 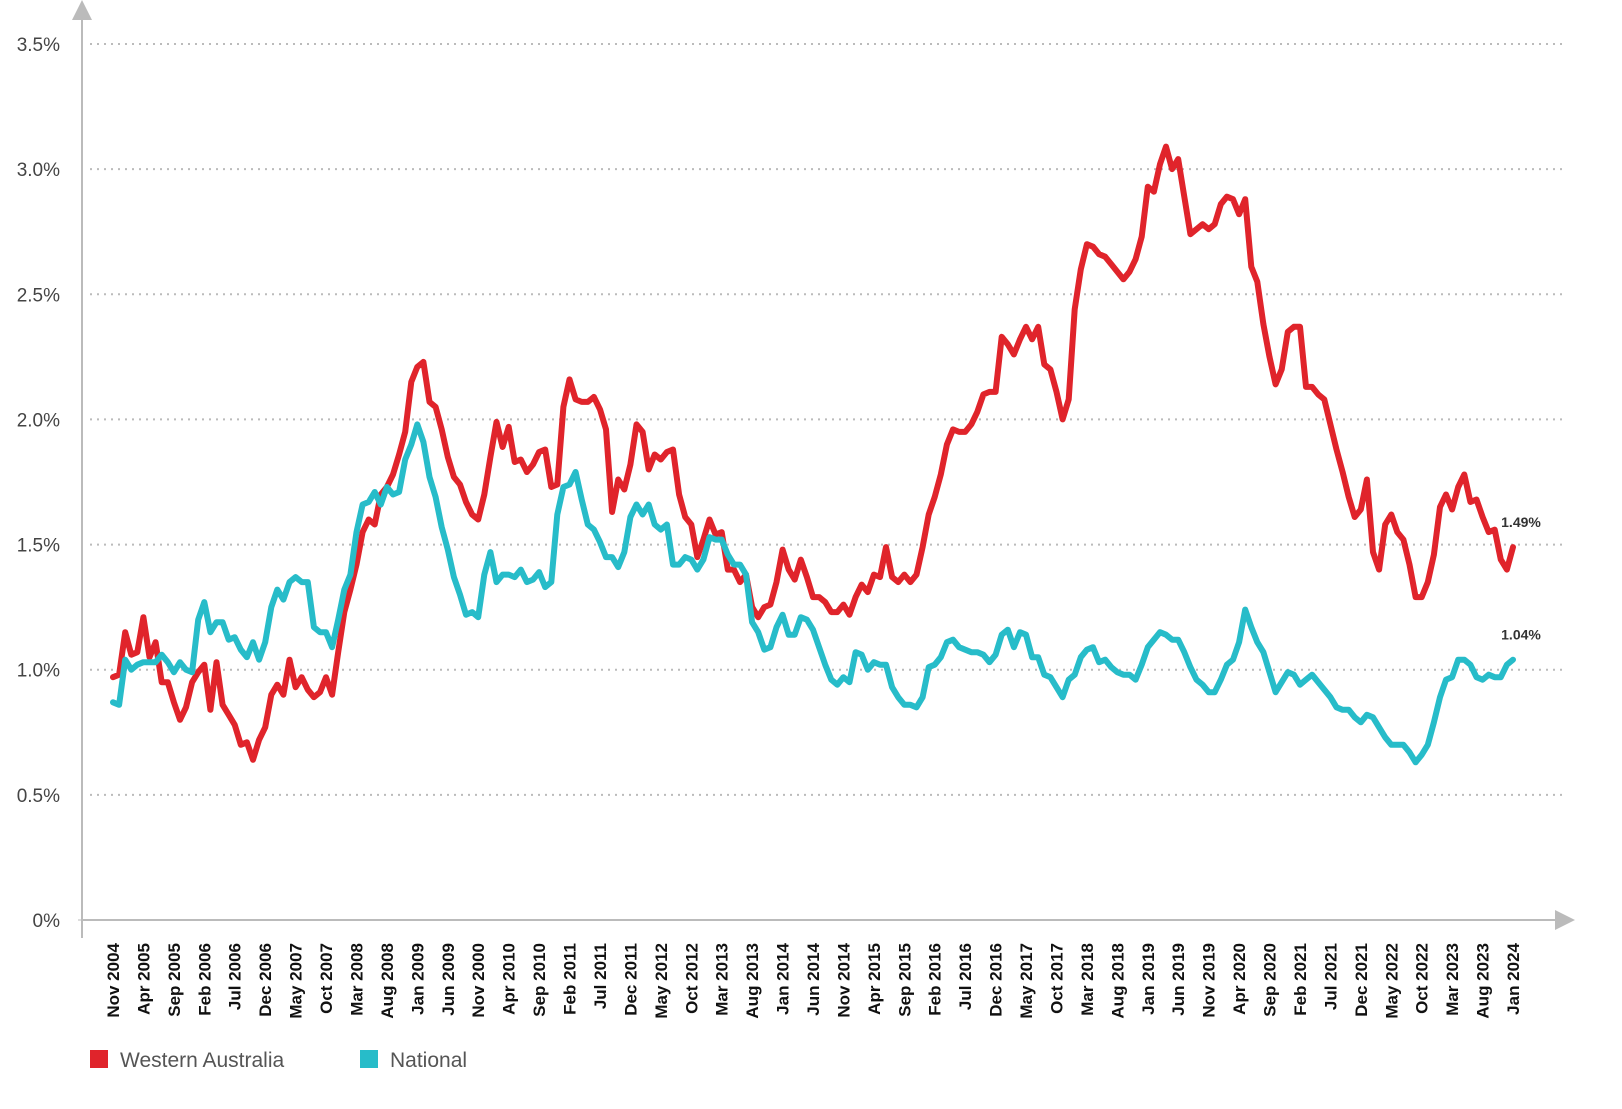 What do you see at coordinates (752, 981) in the screenshot?
I see `x-tick-label: Aug 2013` at bounding box center [752, 981].